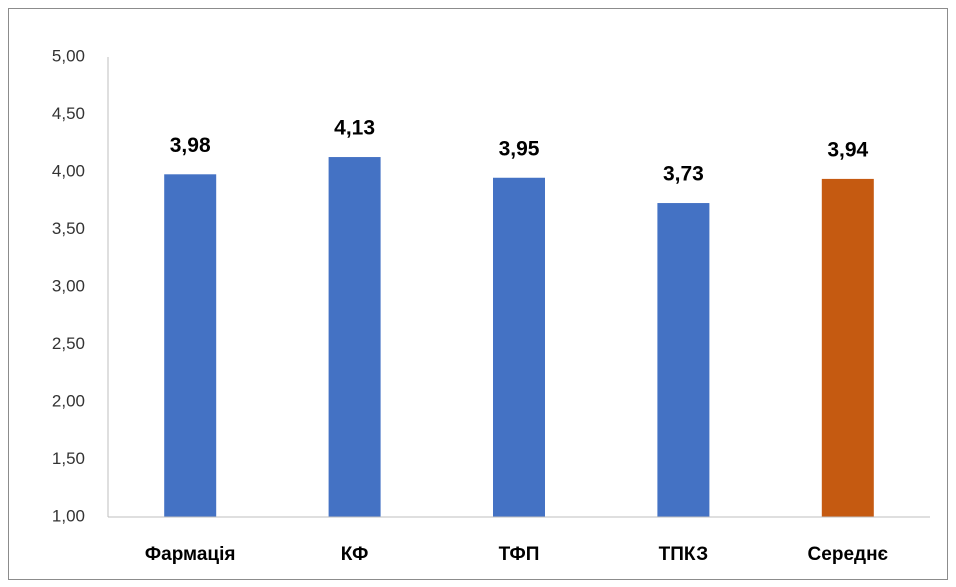 The image size is (956, 587). Describe the element at coordinates (684, 554) in the screenshot. I see `x-tick-label: ТПКЗ` at that location.